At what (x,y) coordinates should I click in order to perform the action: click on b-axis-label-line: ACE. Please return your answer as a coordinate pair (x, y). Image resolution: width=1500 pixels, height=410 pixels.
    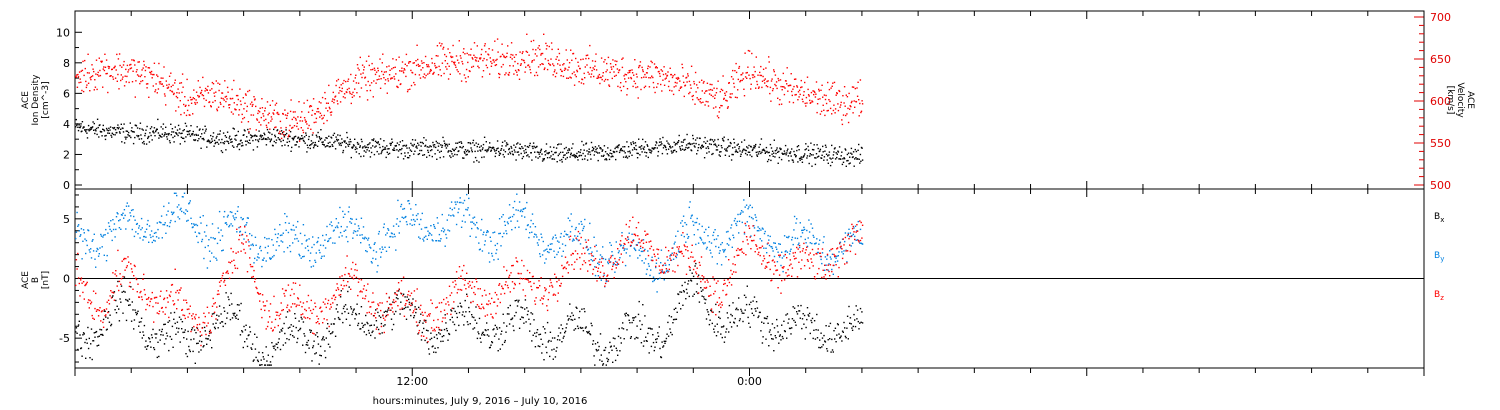
    Looking at the image, I should click on (26, 280).